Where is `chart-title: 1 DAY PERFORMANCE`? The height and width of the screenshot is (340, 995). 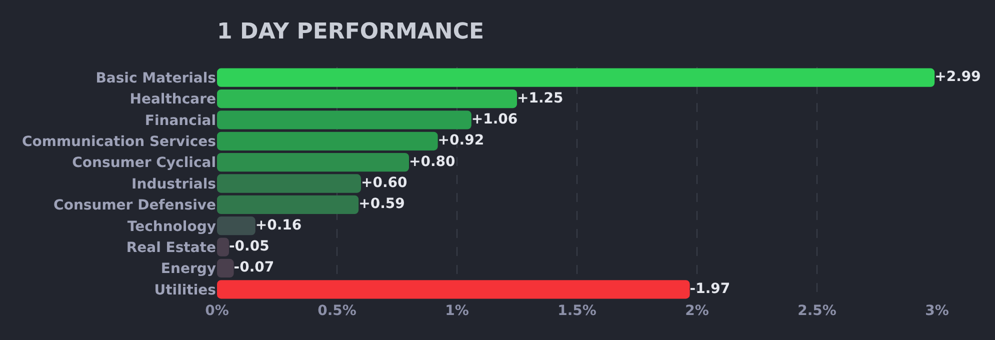
chart-title: 1 DAY PERFORMANCE is located at coordinates (350, 31).